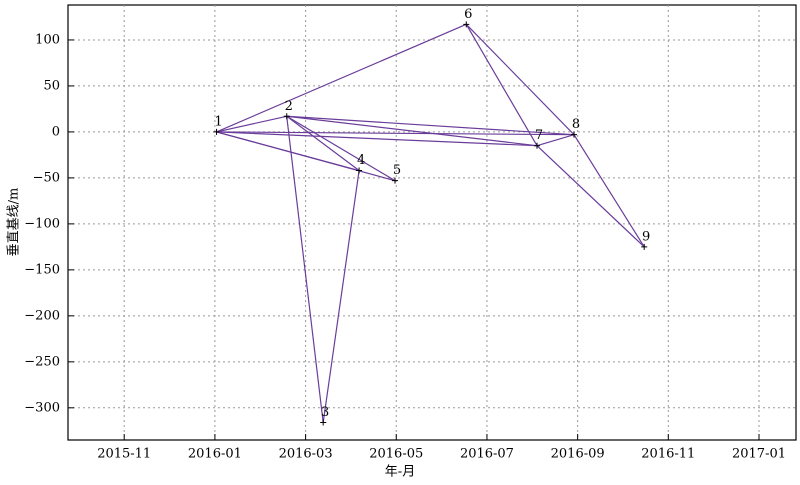 This screenshot has width=800, height=485. I want to click on node-label: 6, so click(468, 14).